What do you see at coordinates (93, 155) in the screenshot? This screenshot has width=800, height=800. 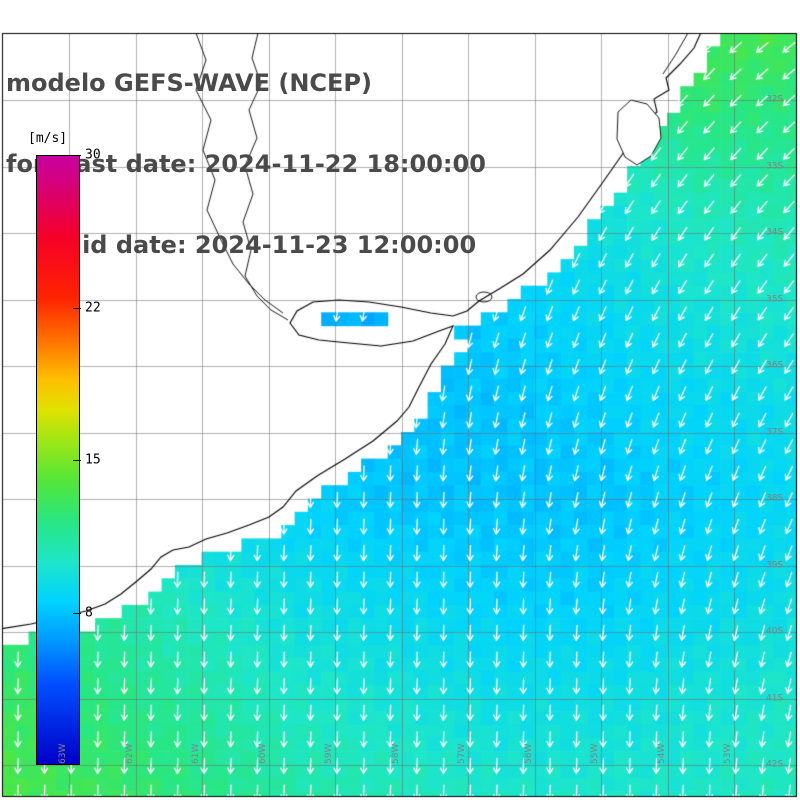 I see `colorbar-tick-label: 30` at bounding box center [93, 155].